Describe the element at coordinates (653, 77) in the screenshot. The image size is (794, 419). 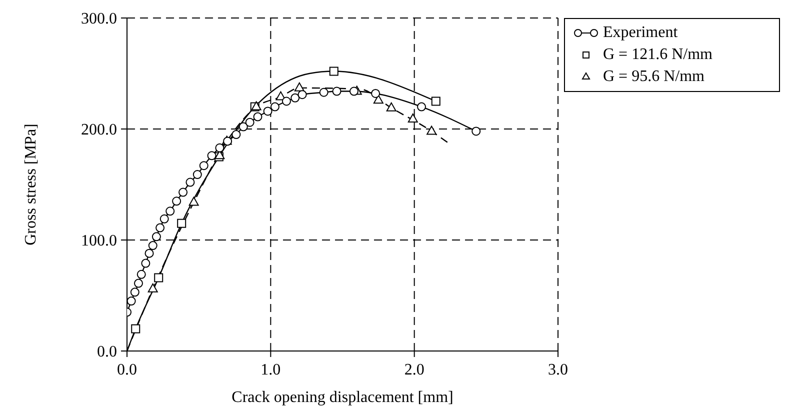
I see `legend-label: G = 95.6 N/mm` at that location.